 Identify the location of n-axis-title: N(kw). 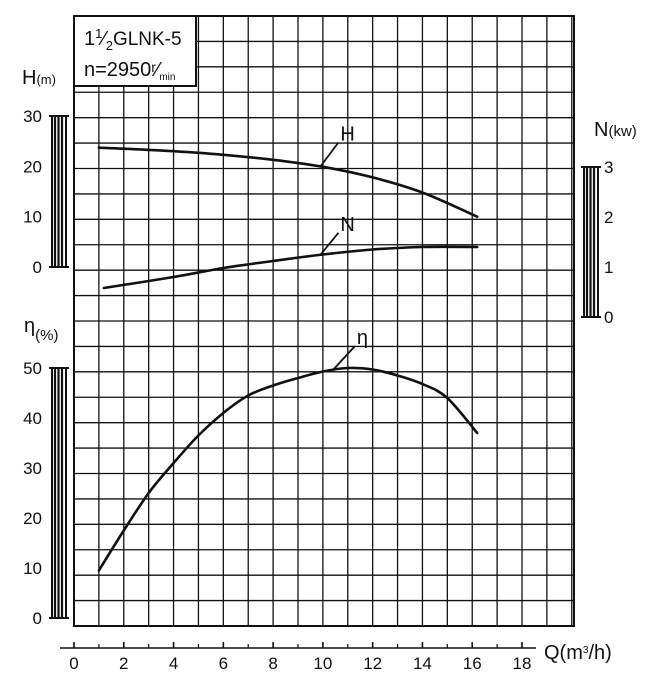
(615, 130).